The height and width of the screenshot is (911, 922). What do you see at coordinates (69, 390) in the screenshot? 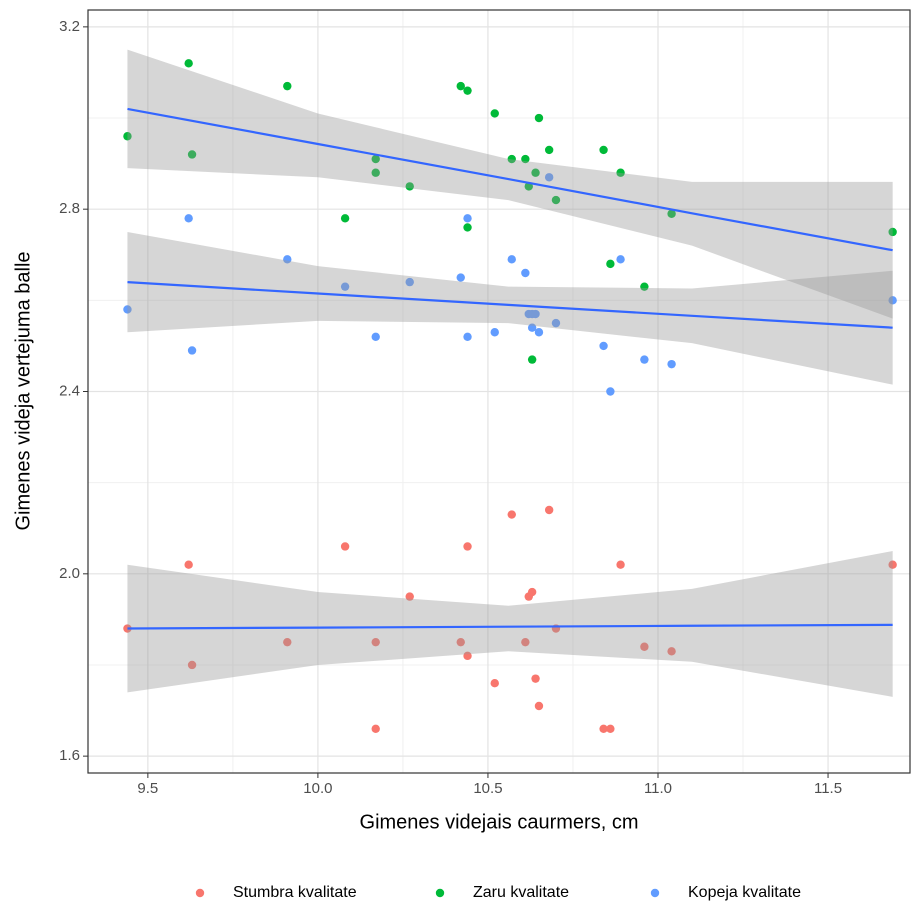
I see `y-tick-label: 2.4` at bounding box center [69, 390].